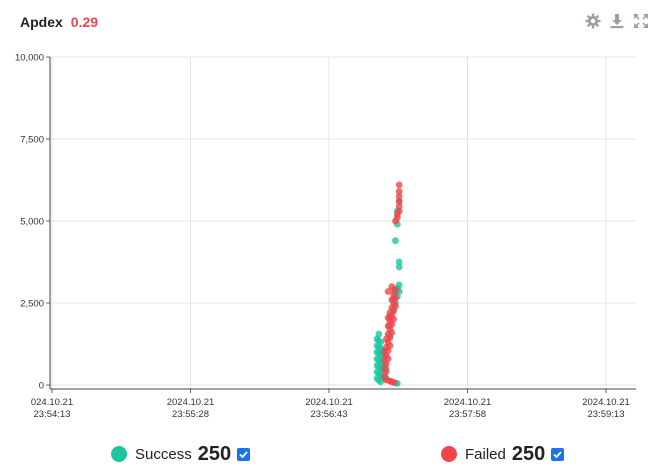 The image size is (658, 475). I want to click on chart-toolbar, so click(617, 21).